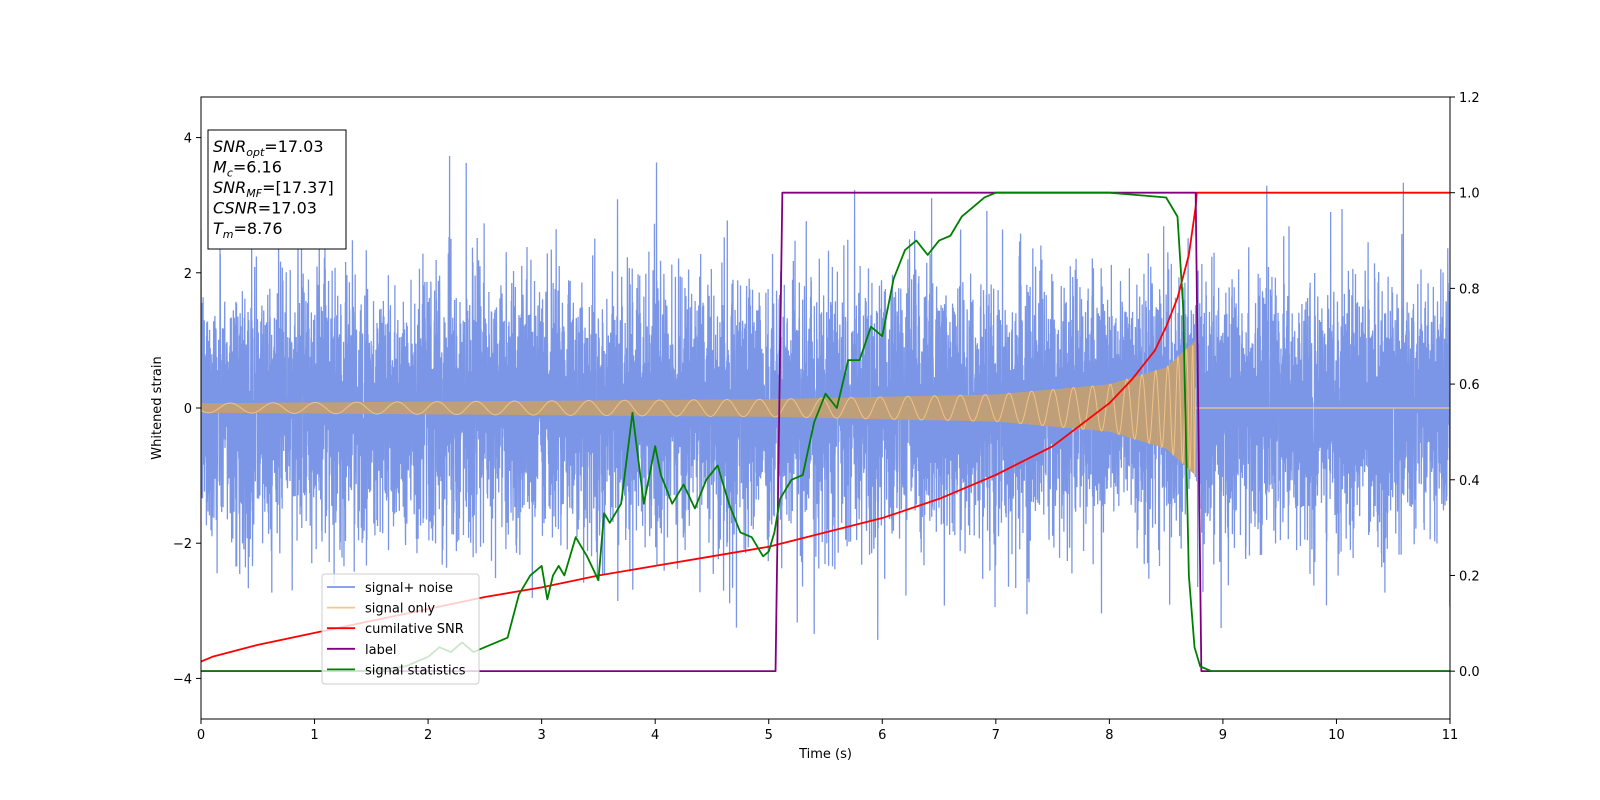 The width and height of the screenshot is (1600, 800). Describe the element at coordinates (1109, 735) in the screenshot. I see `x-tick-label: 8` at that location.